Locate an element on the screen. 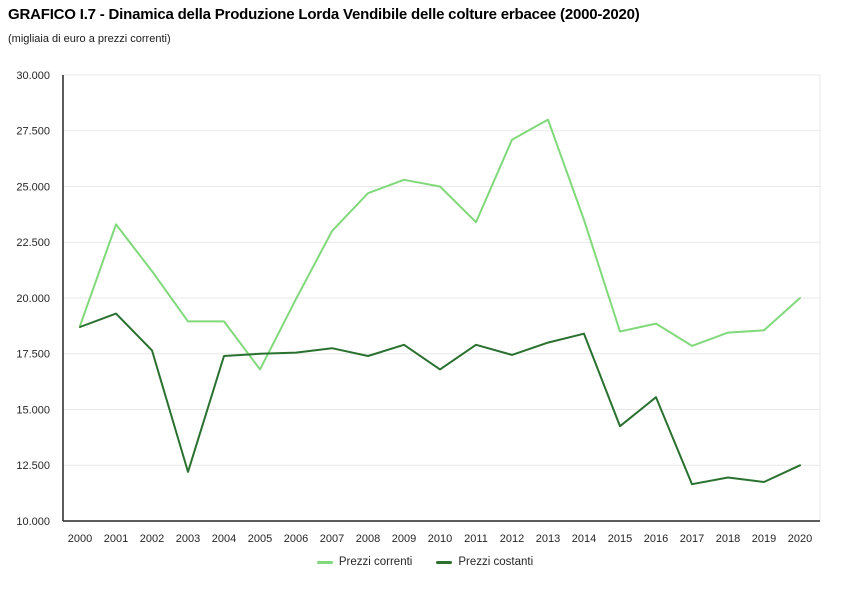 Image resolution: width=850 pixels, height=600 pixels. legend-swatch-prezzi-costanti is located at coordinates (444, 562).